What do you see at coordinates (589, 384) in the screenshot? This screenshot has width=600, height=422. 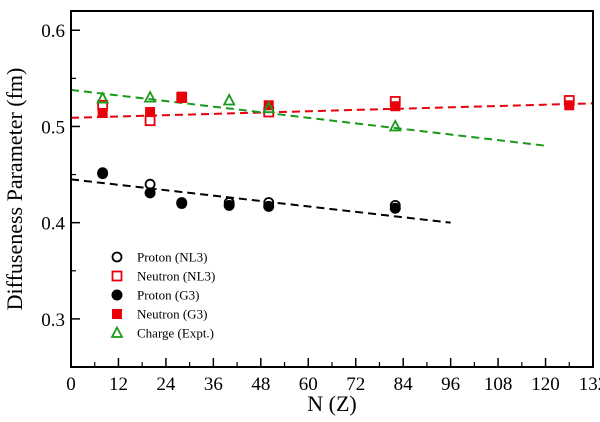 I see `x-tick-label: 132` at bounding box center [589, 384].